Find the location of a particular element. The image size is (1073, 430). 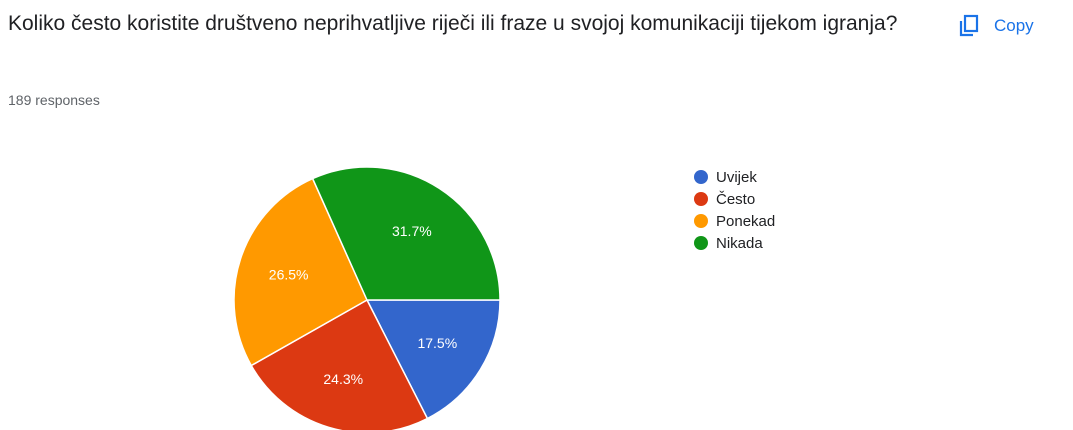

pie-slice-cesto is located at coordinates (339, 364).